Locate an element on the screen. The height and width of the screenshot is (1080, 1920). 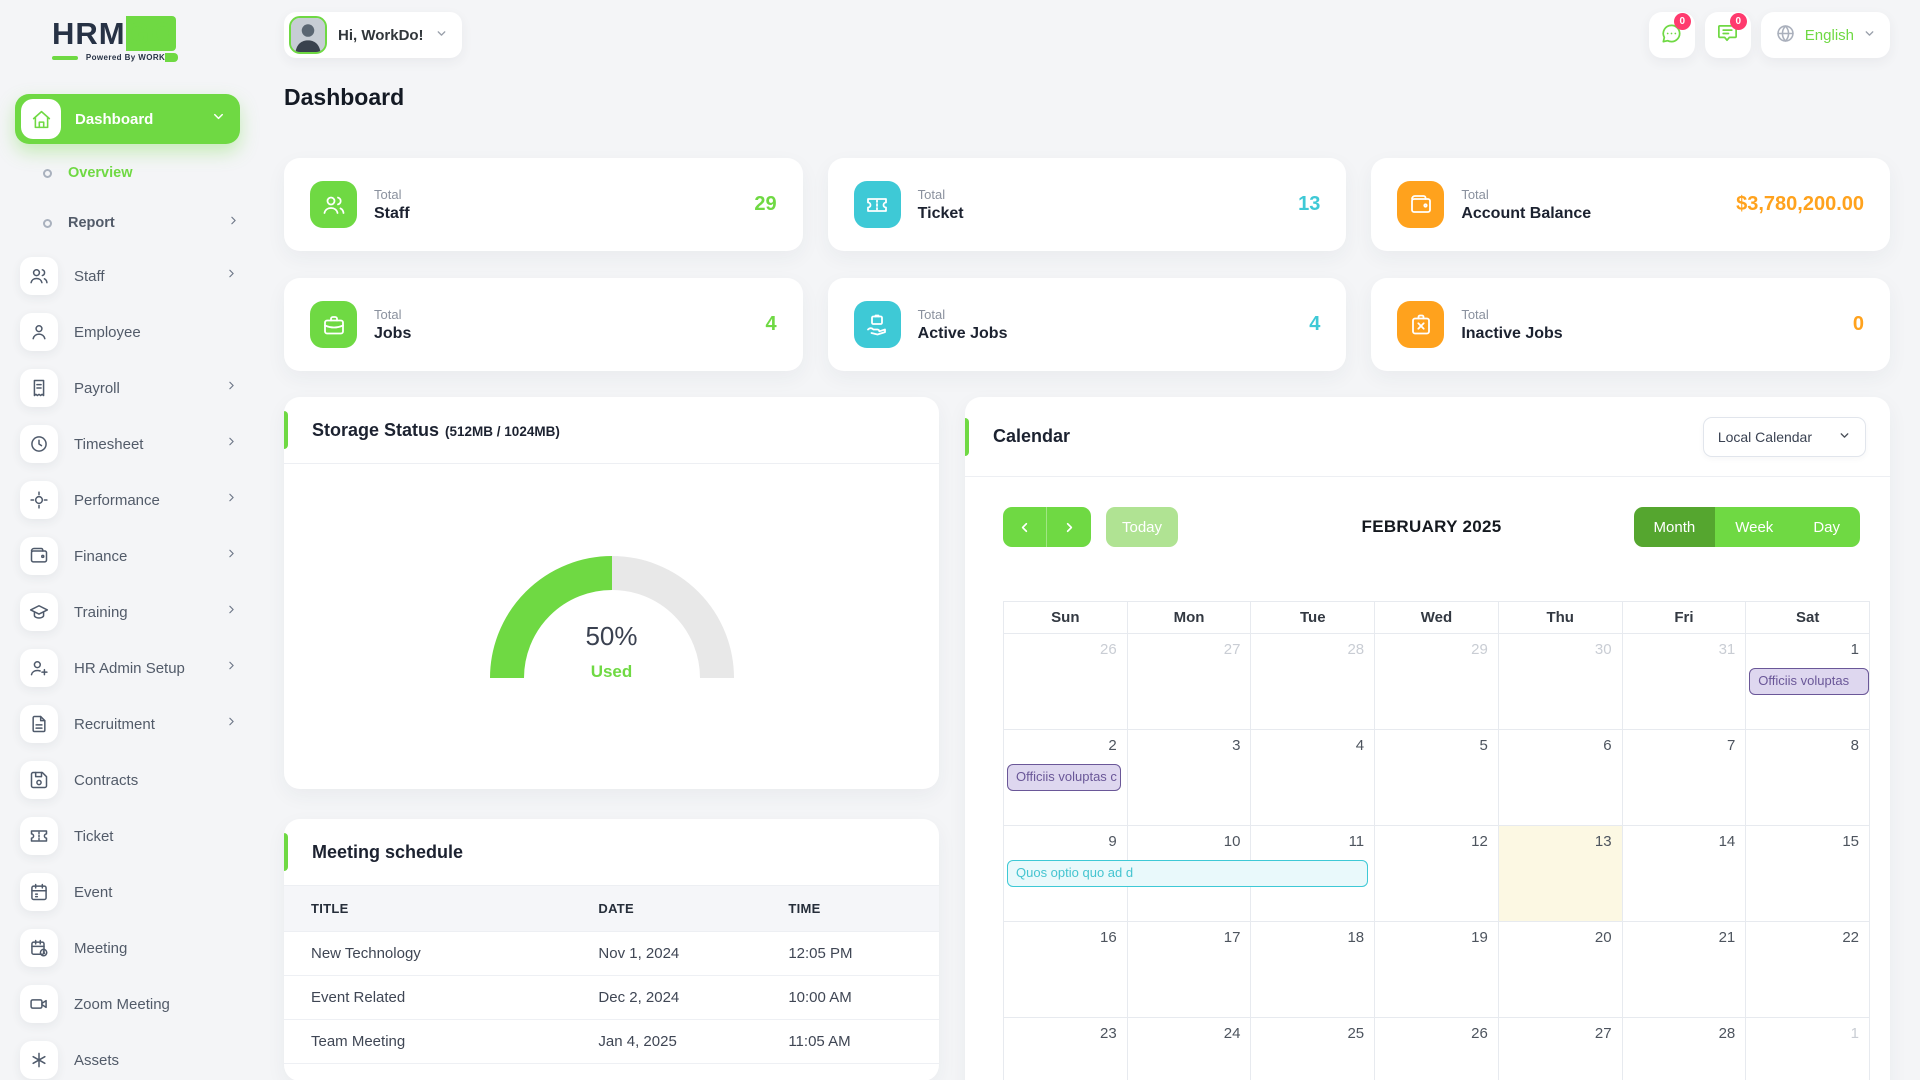
calendar-day-number: 11 is located at coordinates (1356, 841).